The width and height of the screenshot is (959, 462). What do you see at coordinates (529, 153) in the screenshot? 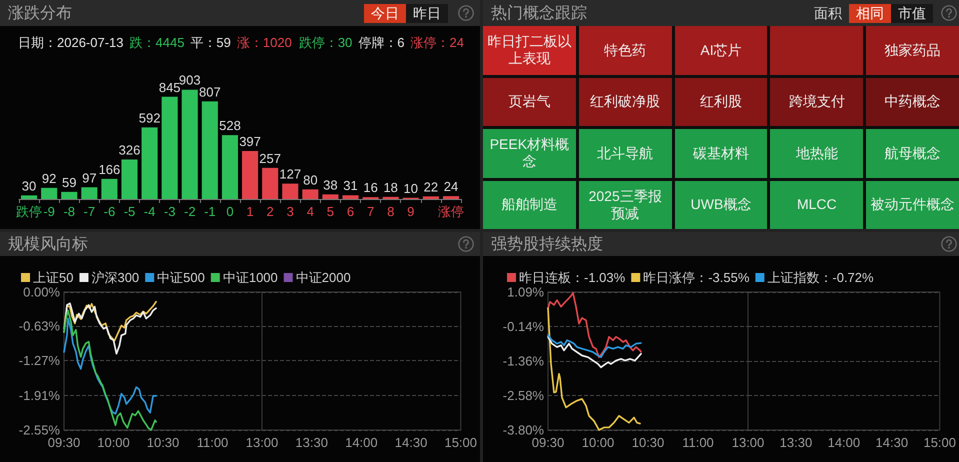
I see `category-label: PEEK材料概念` at bounding box center [529, 153].